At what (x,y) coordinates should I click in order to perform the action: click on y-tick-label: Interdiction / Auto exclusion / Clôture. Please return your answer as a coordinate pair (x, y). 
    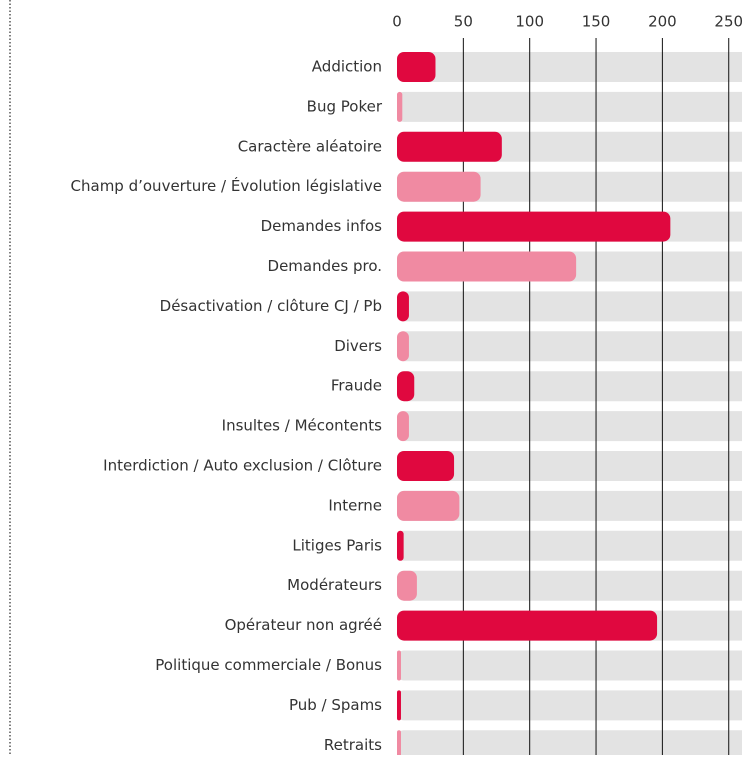
    Looking at the image, I should click on (242, 466).